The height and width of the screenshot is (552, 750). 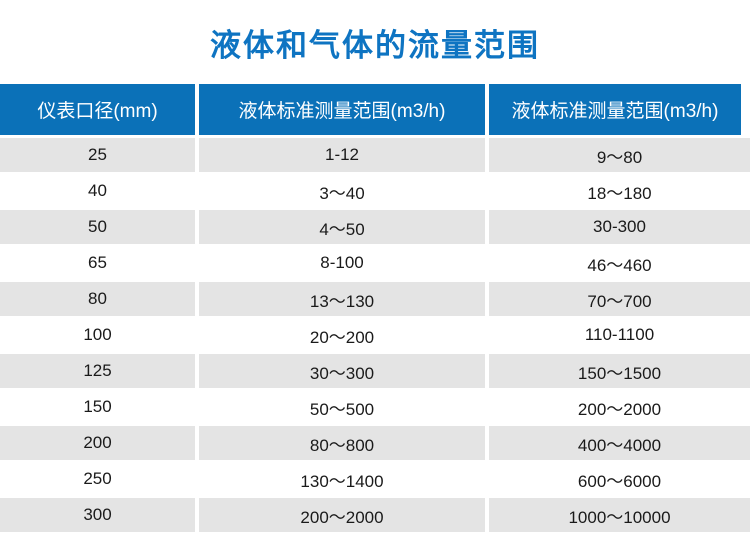 I want to click on cell-gas-range: 600～6000, so click(x=619, y=480).